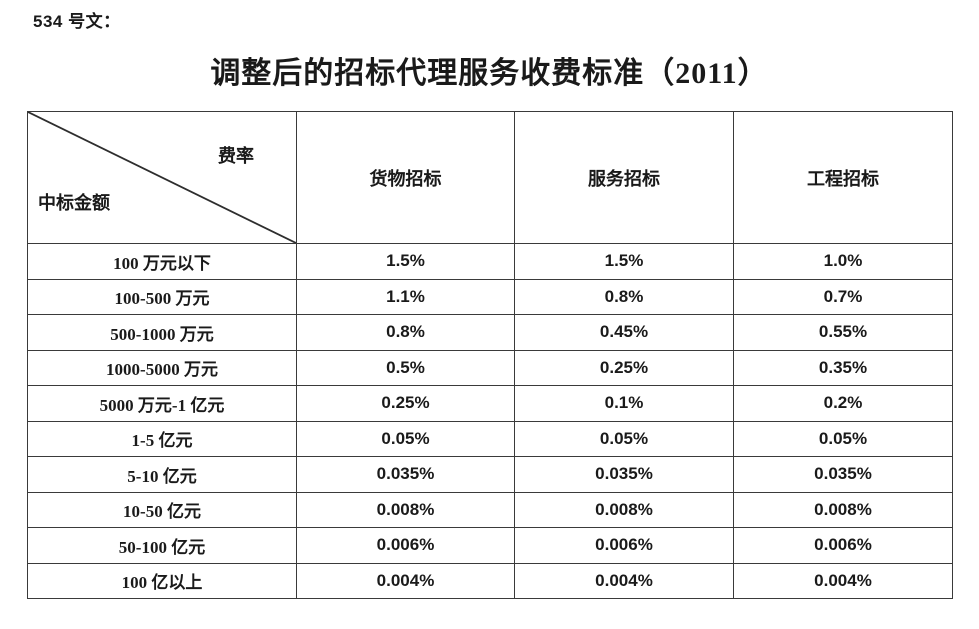 This screenshot has height=629, width=979. I want to click on table-row: 50-100 亿元 0.006% 0.006% 0.006%, so click(490, 545).